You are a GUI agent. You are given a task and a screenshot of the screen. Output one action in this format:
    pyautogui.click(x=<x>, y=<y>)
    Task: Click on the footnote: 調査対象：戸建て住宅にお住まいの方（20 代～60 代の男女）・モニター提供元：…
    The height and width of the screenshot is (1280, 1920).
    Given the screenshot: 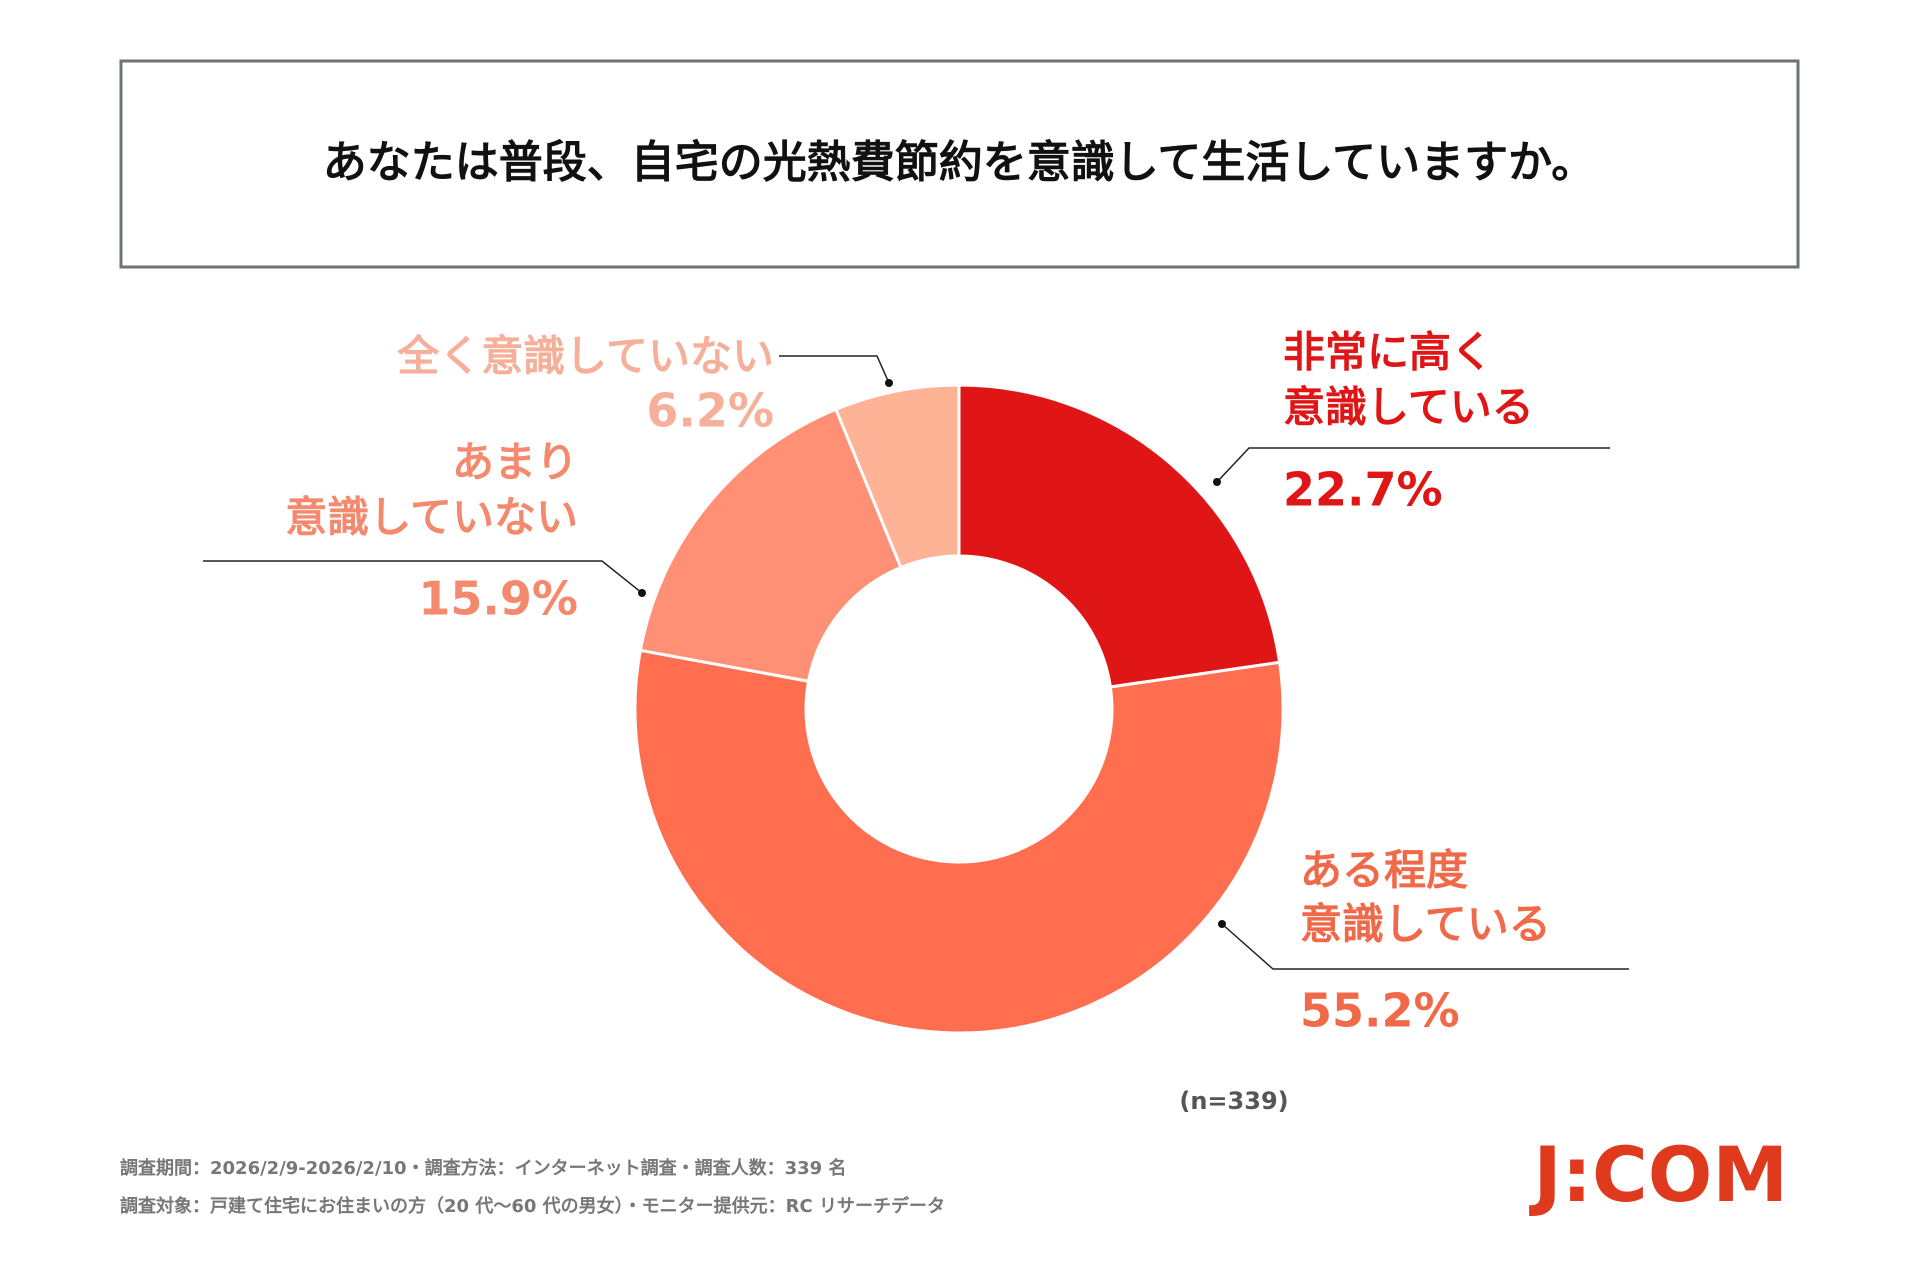 What is the action you would take?
    pyautogui.click(x=532, y=1206)
    